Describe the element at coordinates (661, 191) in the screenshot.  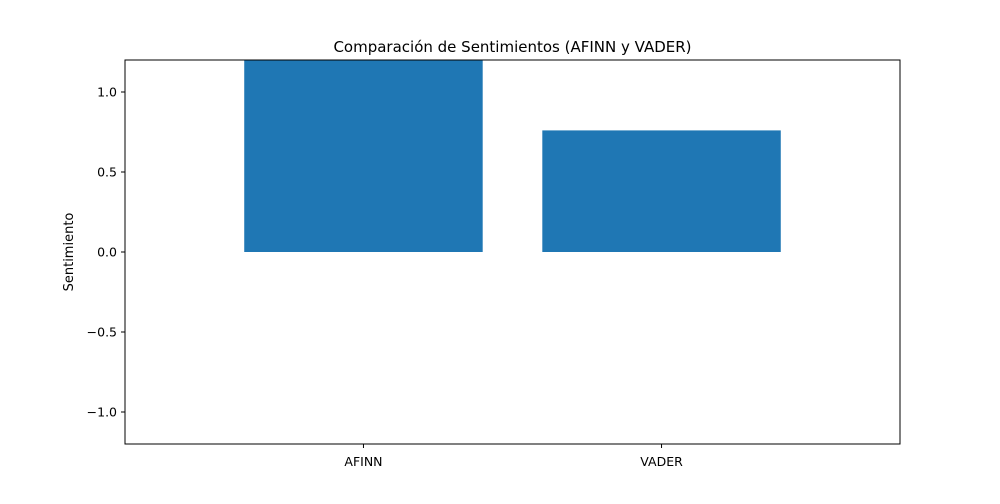
I see `bar-vader` at that location.